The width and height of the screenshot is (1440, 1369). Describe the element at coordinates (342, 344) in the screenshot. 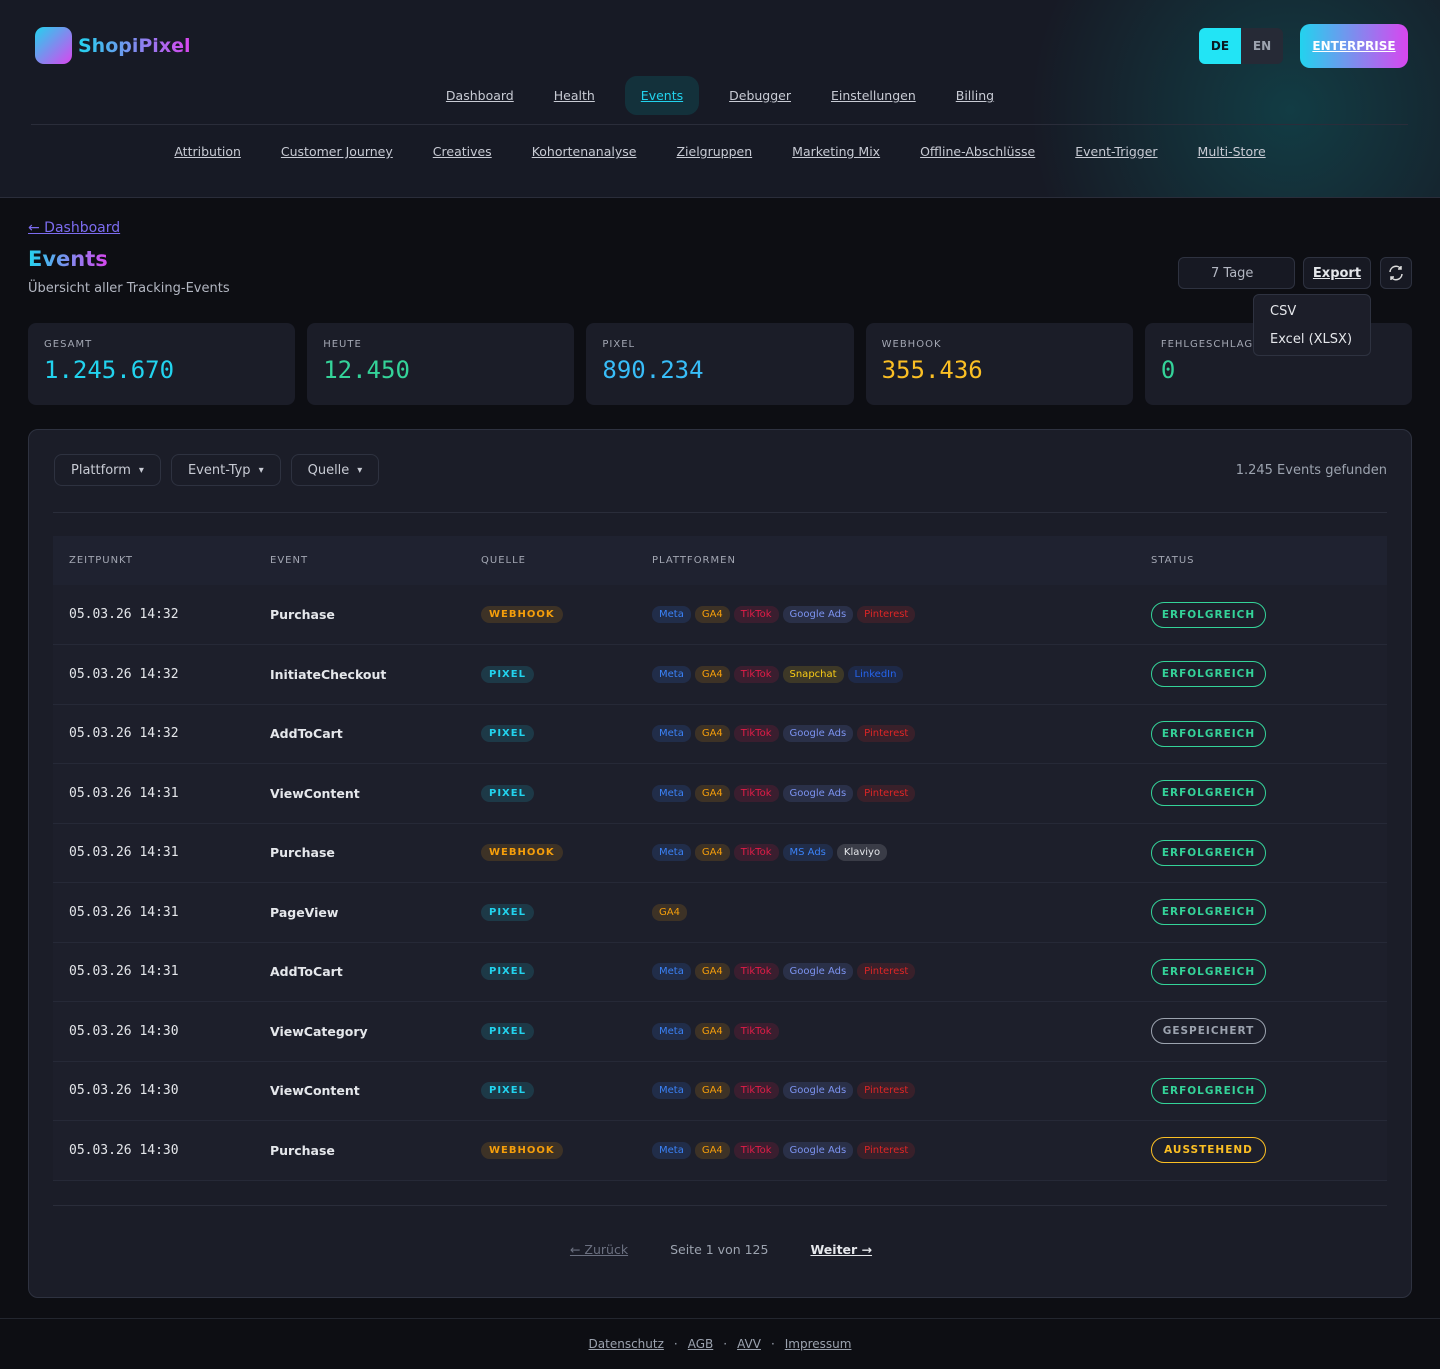

I see `stat-label: HEUTE` at that location.